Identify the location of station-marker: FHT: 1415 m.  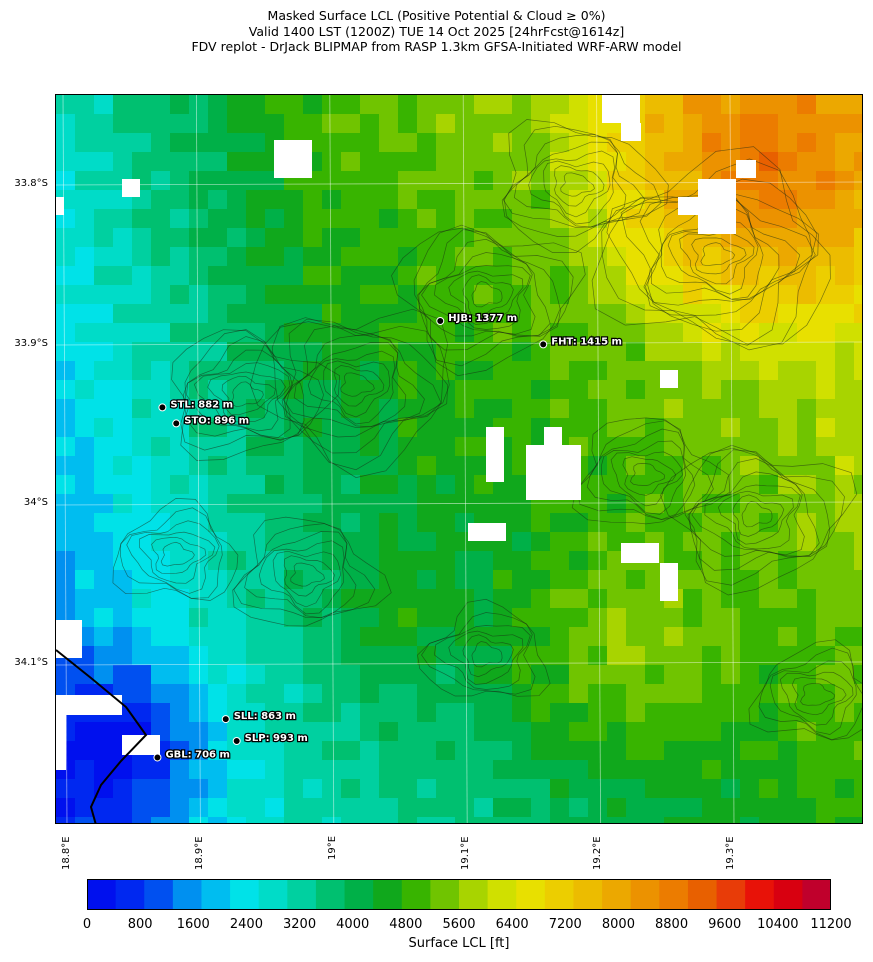
(581, 342).